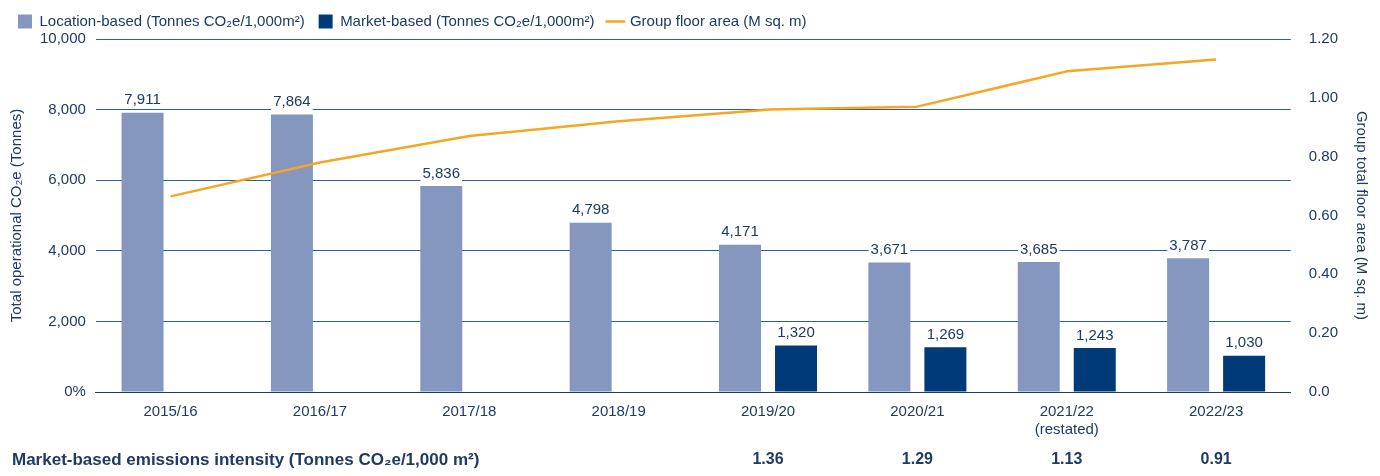  Describe the element at coordinates (1323, 38) in the screenshot. I see `y2-tick-label: 1.20` at that location.